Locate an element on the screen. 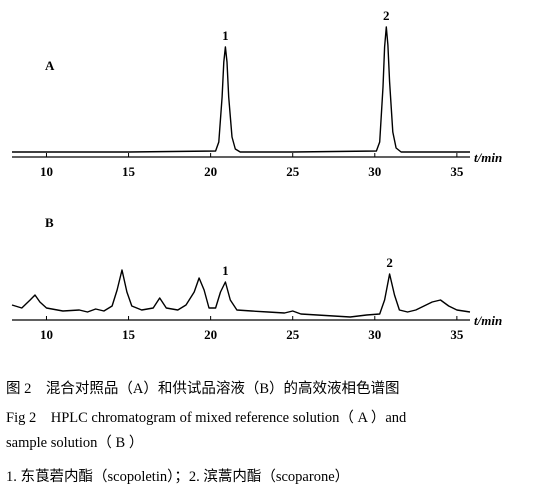  caption-cn: 图 2 混合对照品（A）和供试品溶液（B）的高效液相色谱图 is located at coordinates (203, 389).